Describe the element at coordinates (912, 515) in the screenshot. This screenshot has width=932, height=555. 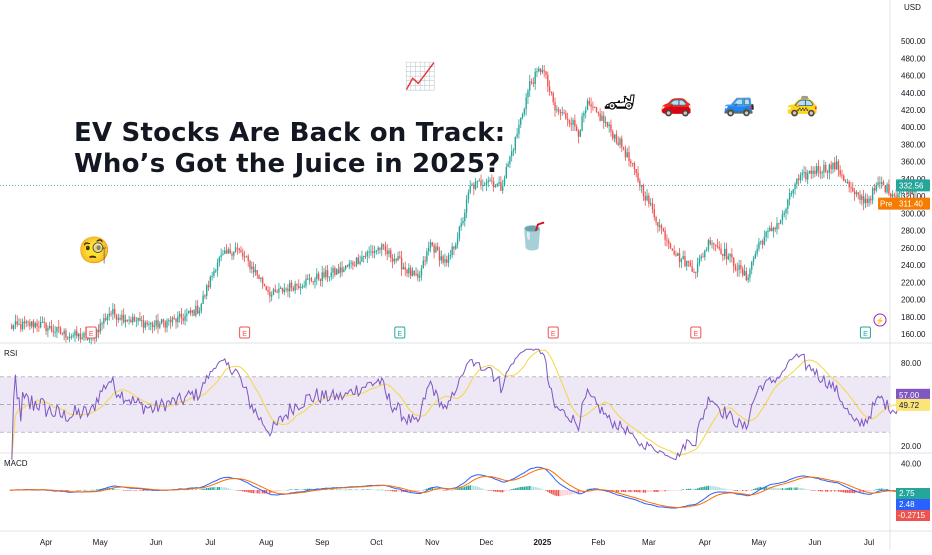
I see `histogram-value-tag: -0.2715` at that location.